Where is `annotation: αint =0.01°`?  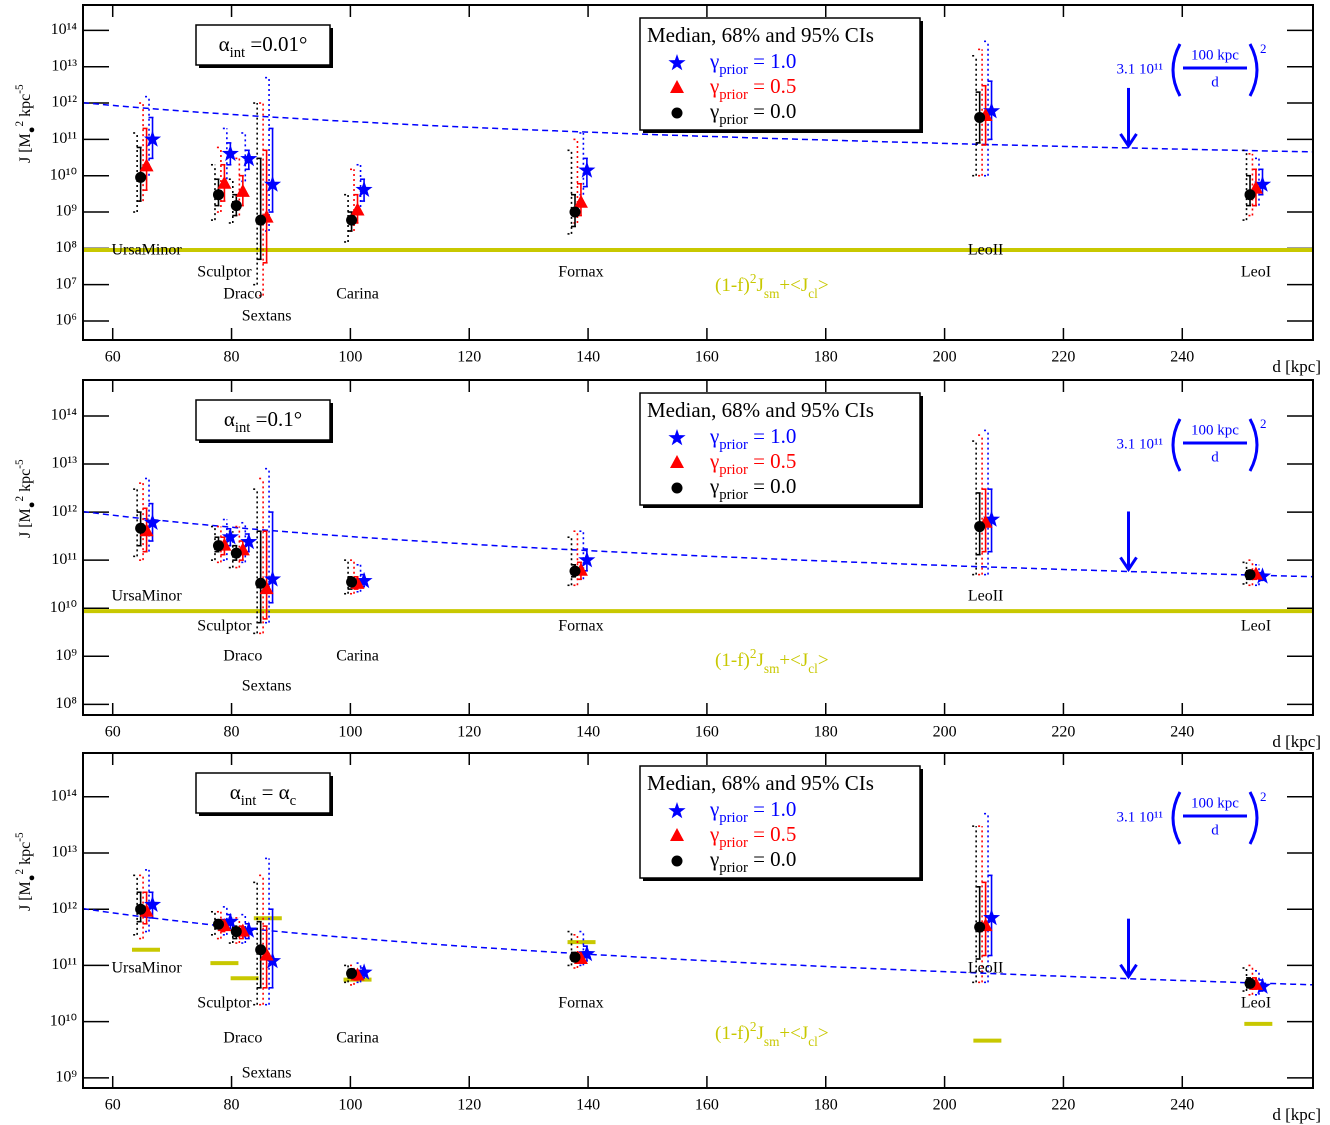
annotation: αint =0.01° is located at coordinates (263, 47).